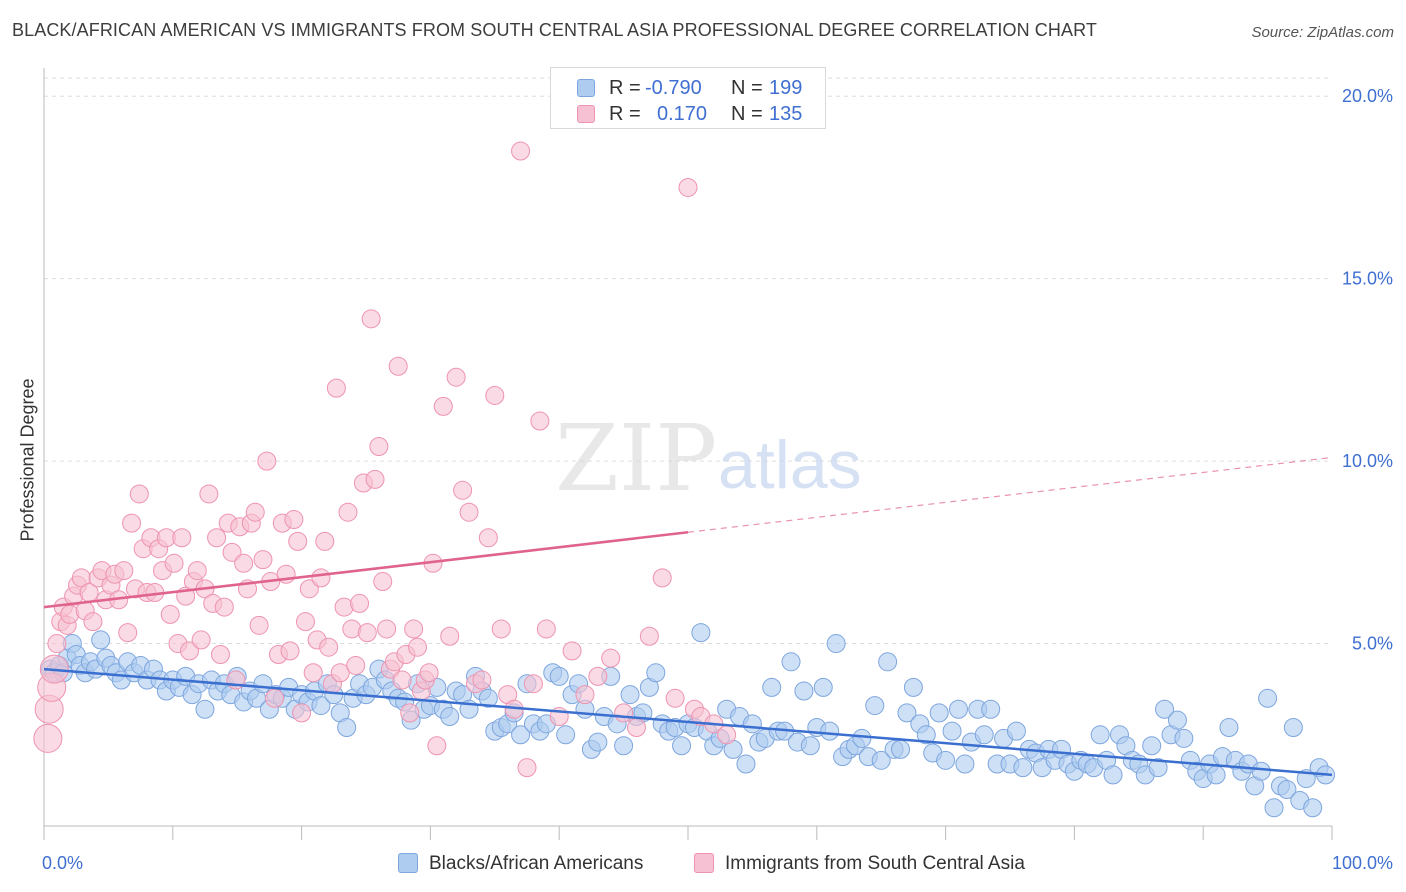  Describe the element at coordinates (636, 458) in the screenshot. I see `watermark-zip: ZIP` at that location.